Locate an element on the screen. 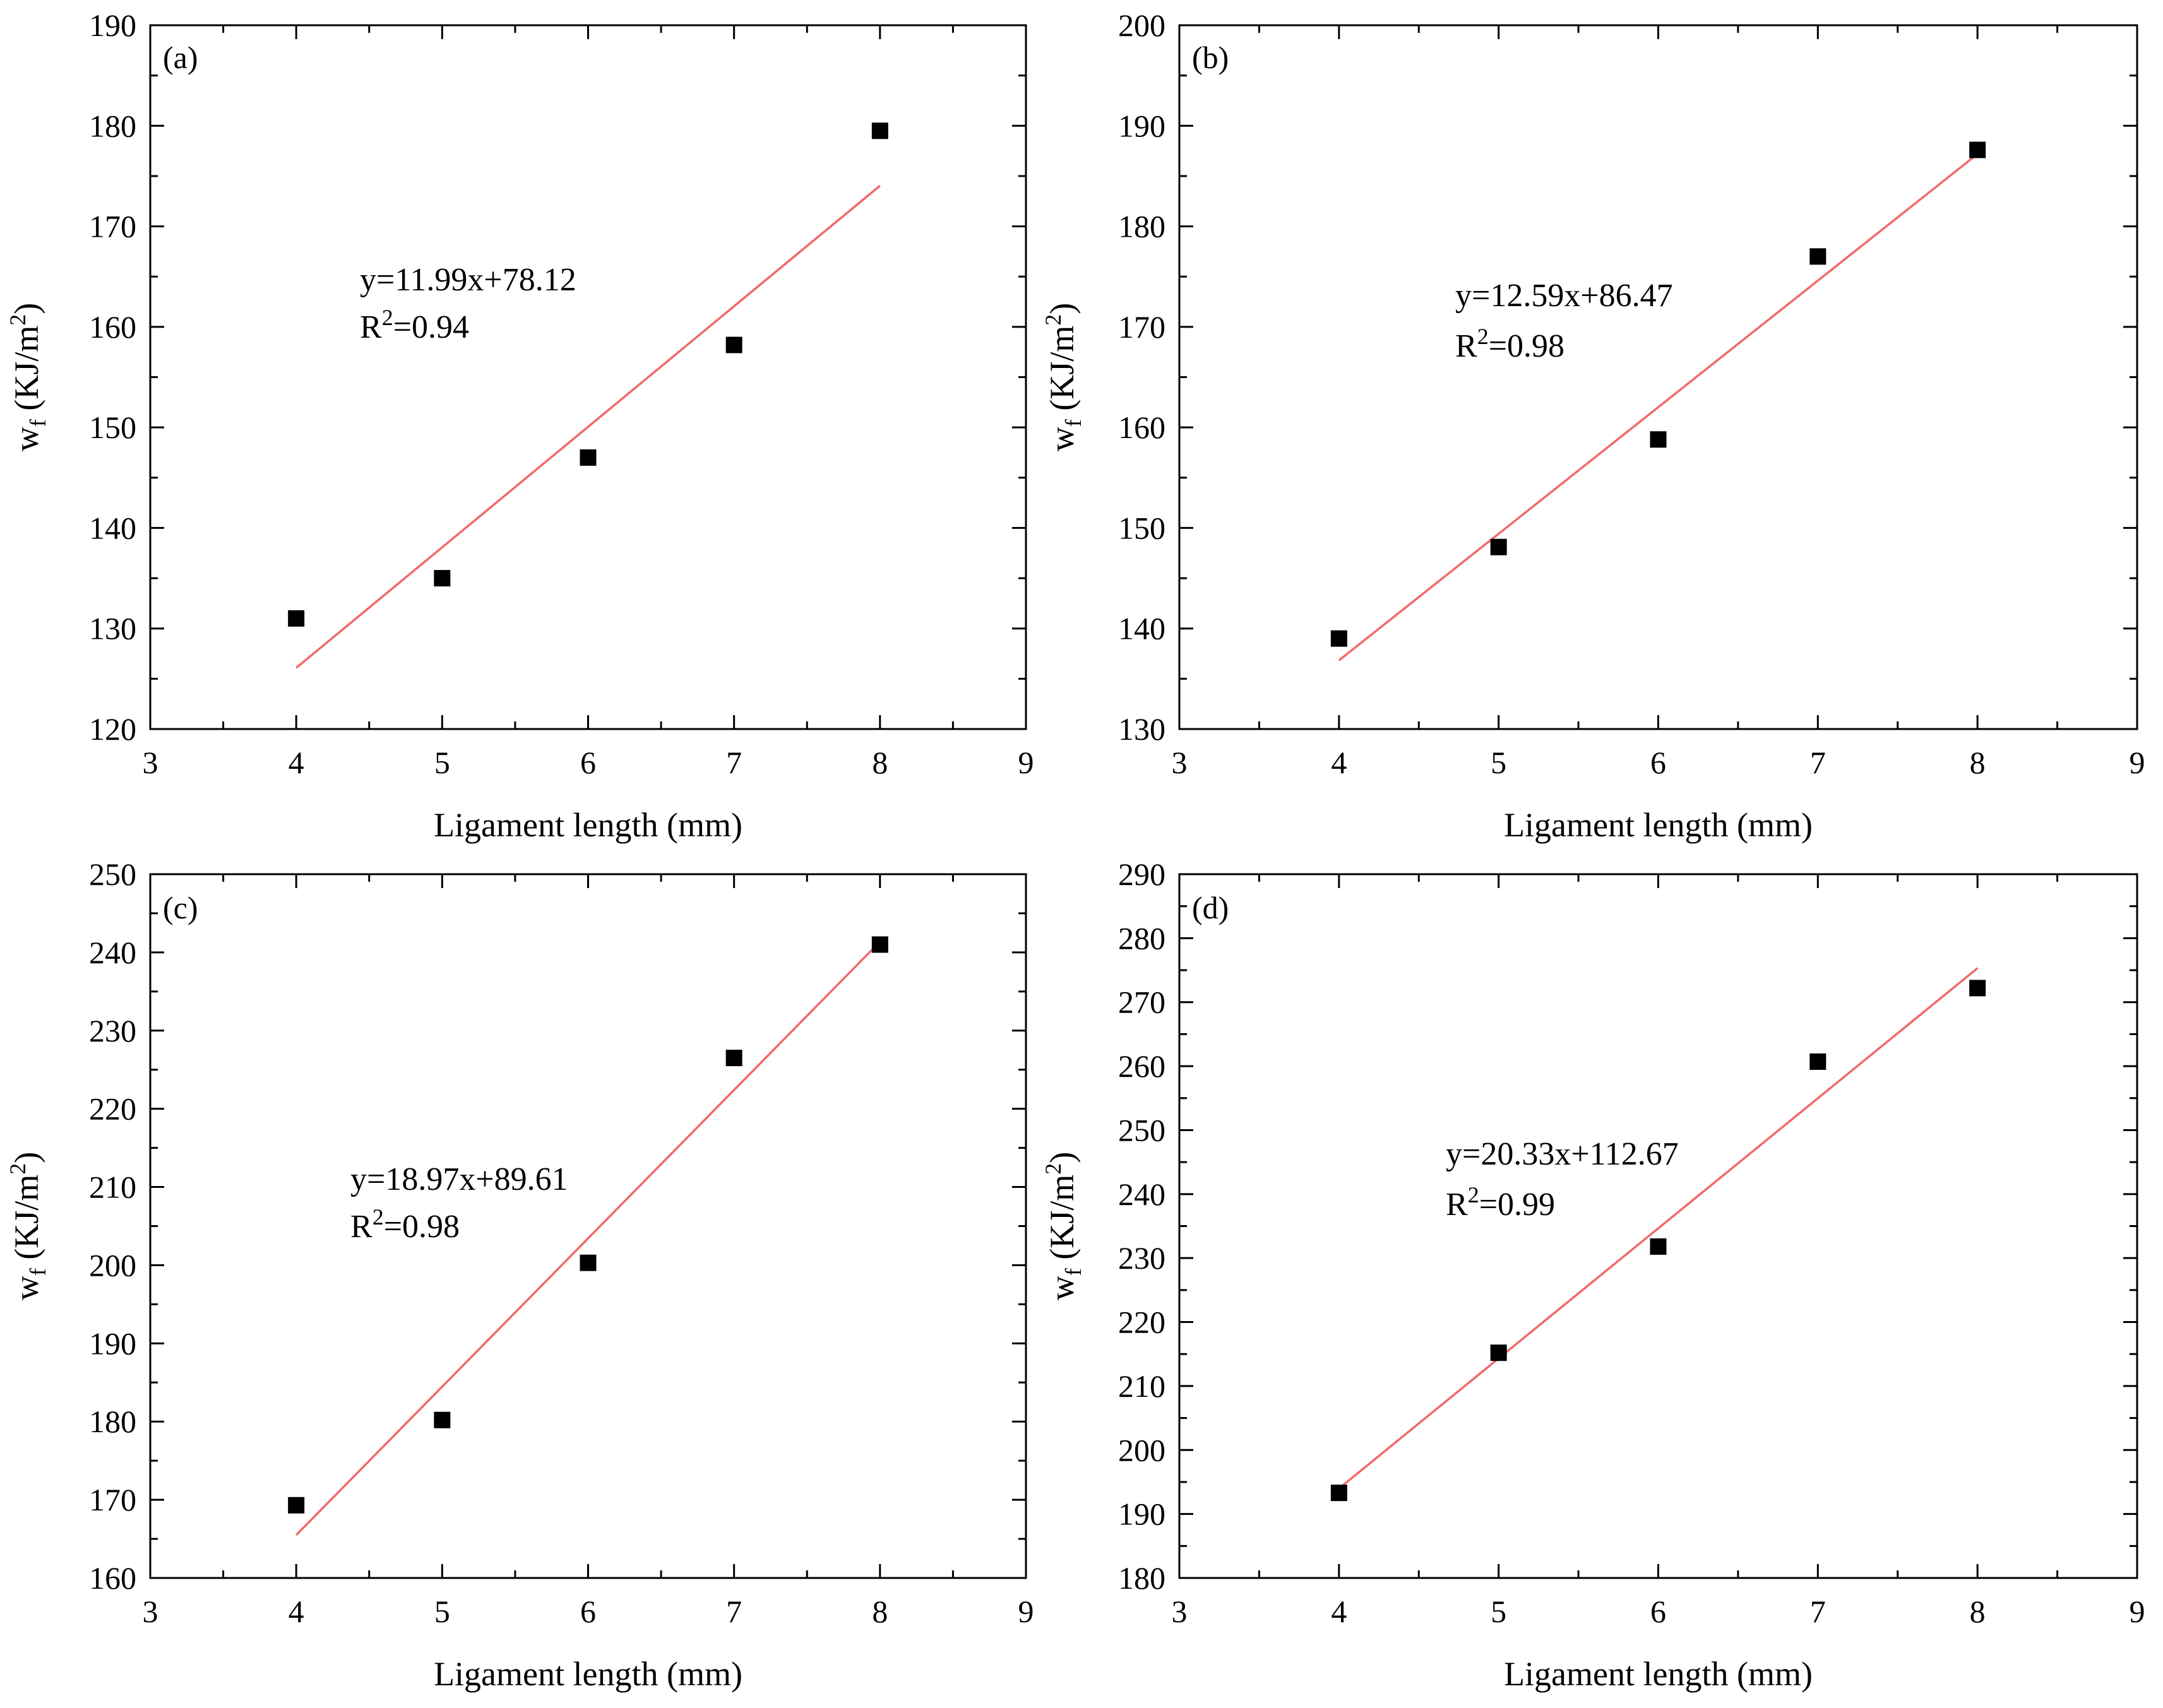  panel-label: (c) is located at coordinates (180, 908).